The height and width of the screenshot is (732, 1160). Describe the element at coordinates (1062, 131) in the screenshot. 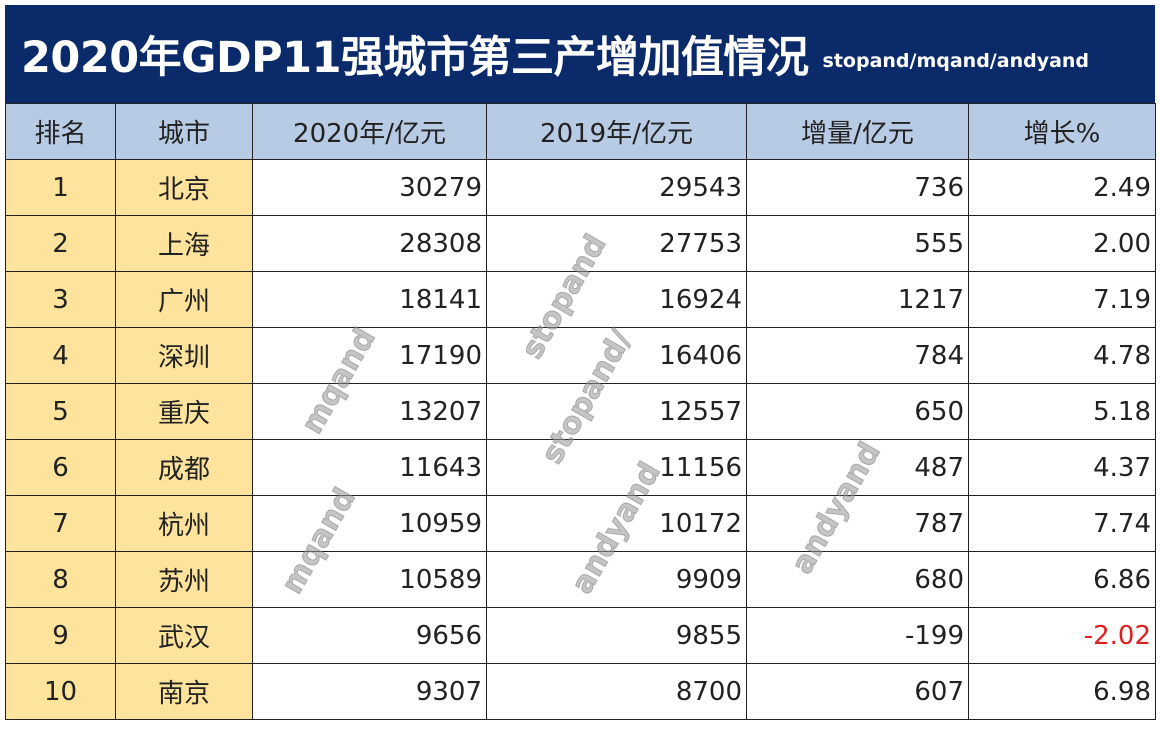

I see `header-growth: 增长%` at that location.